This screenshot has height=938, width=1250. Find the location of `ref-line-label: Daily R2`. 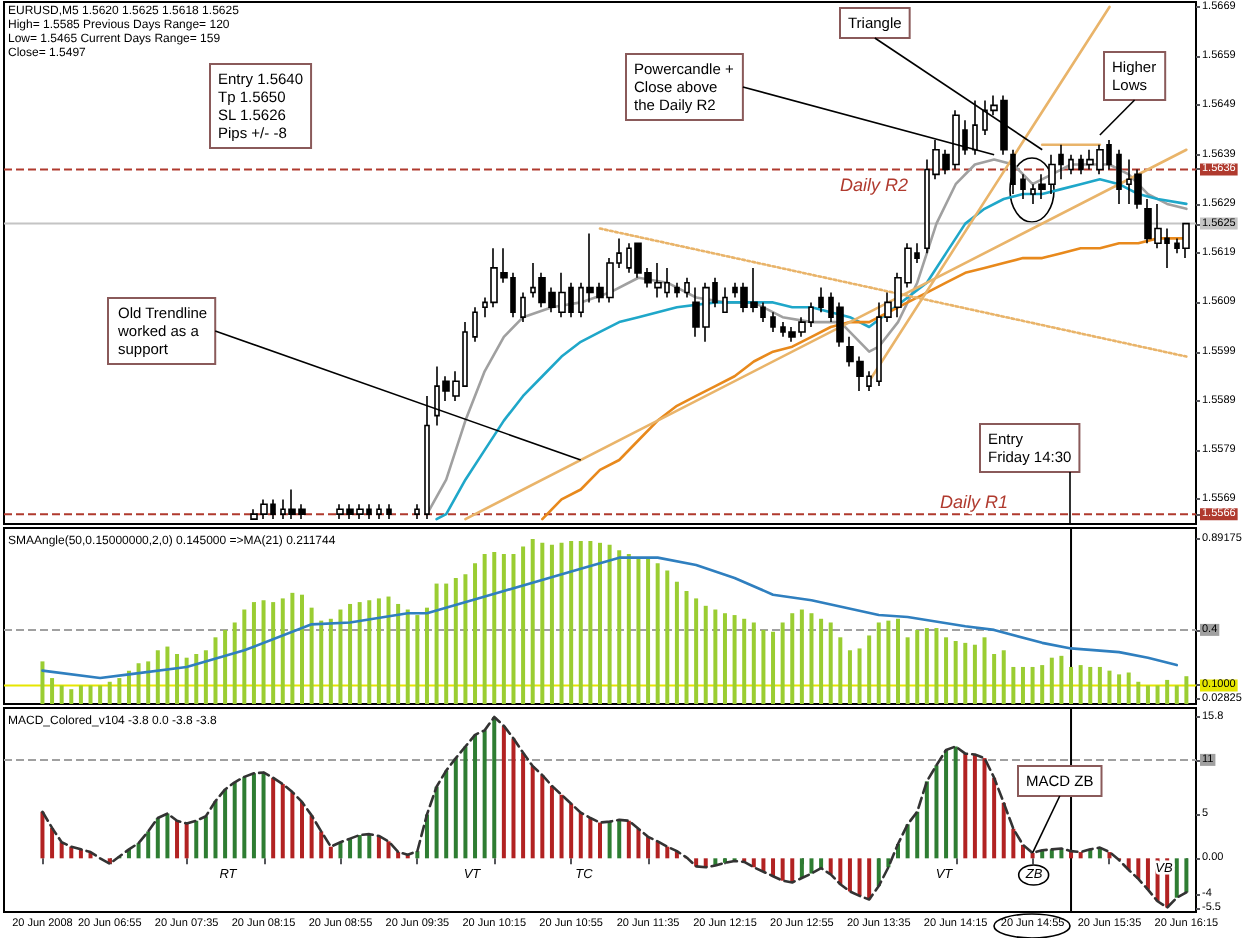

ref-line-label: Daily R2 is located at coordinates (874, 185).